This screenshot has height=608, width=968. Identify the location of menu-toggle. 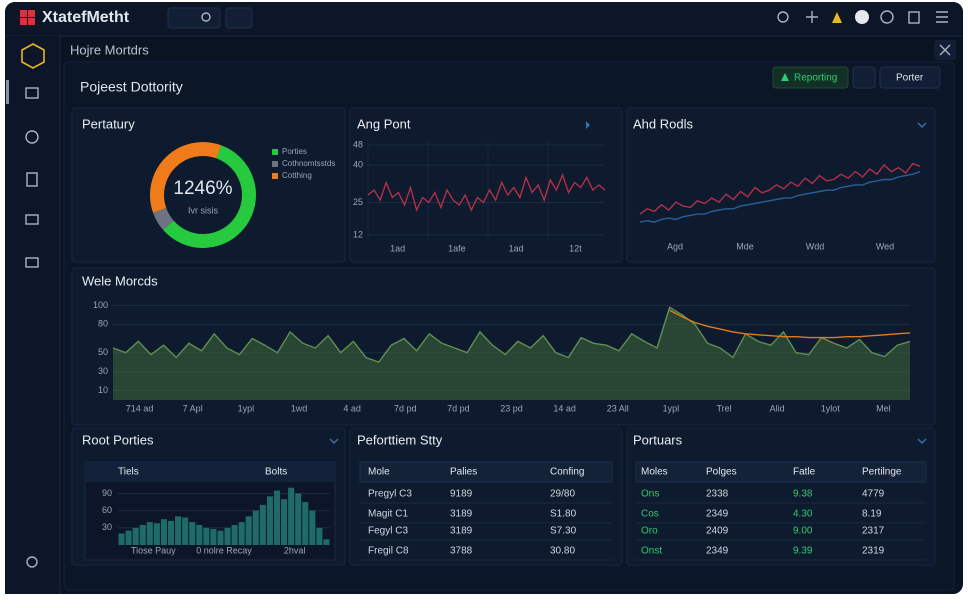
(239, 18).